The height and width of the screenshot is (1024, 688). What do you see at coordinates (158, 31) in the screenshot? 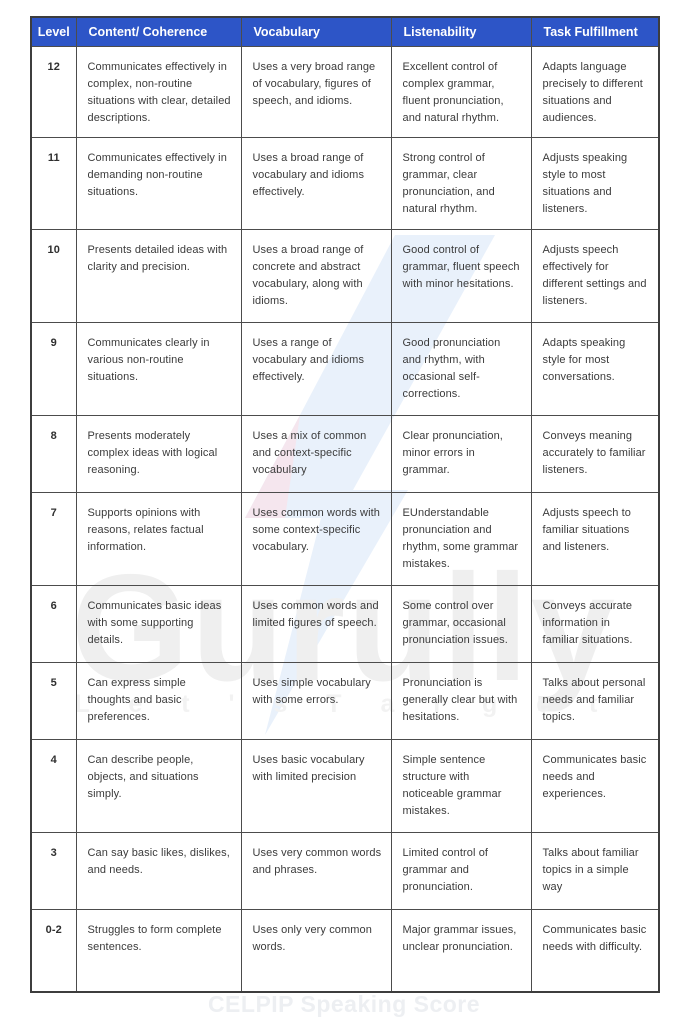
I see `column-header-content-coherence: Content/ Coherence` at bounding box center [158, 31].